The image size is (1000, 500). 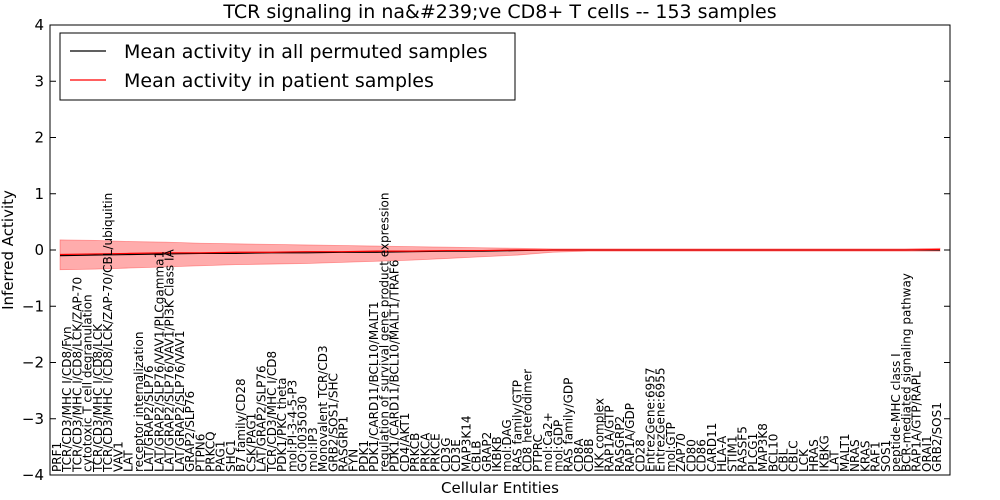 I want to click on entity-label: GRAP2, so click(x=487, y=452).